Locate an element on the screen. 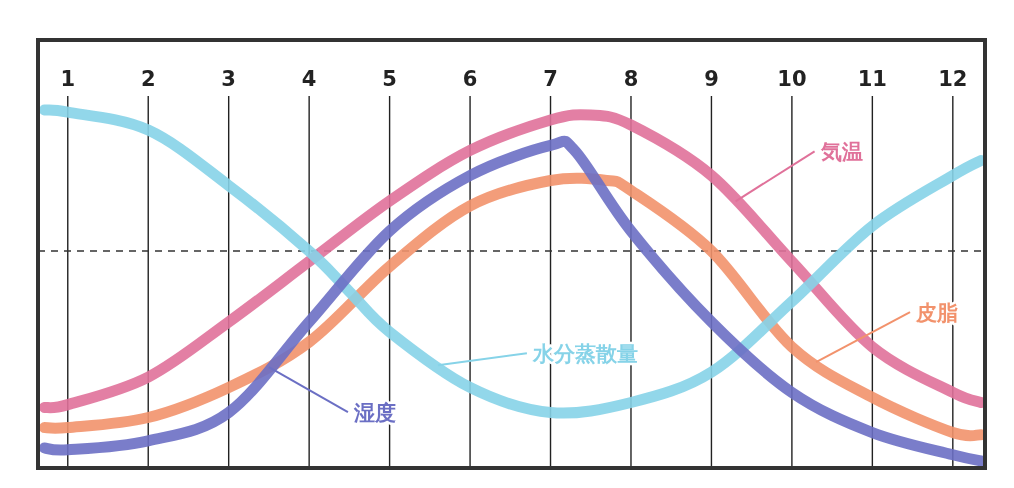 The height and width of the screenshot is (488, 1014). x-tick-label: 12 is located at coordinates (953, 79).